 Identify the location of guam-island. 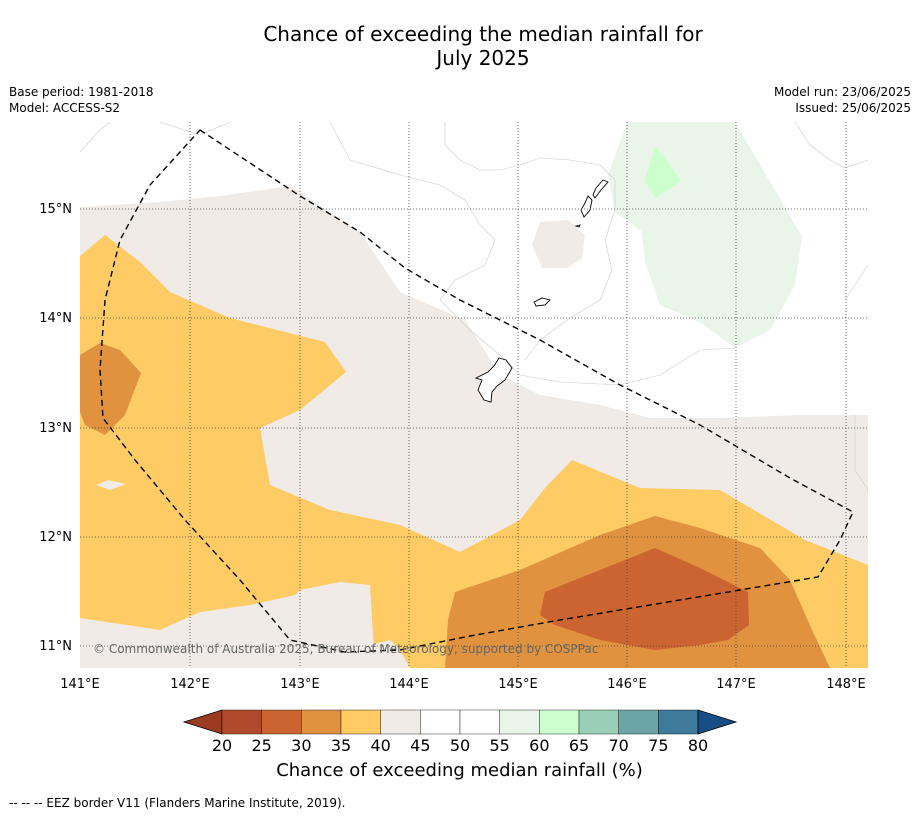
(493, 380).